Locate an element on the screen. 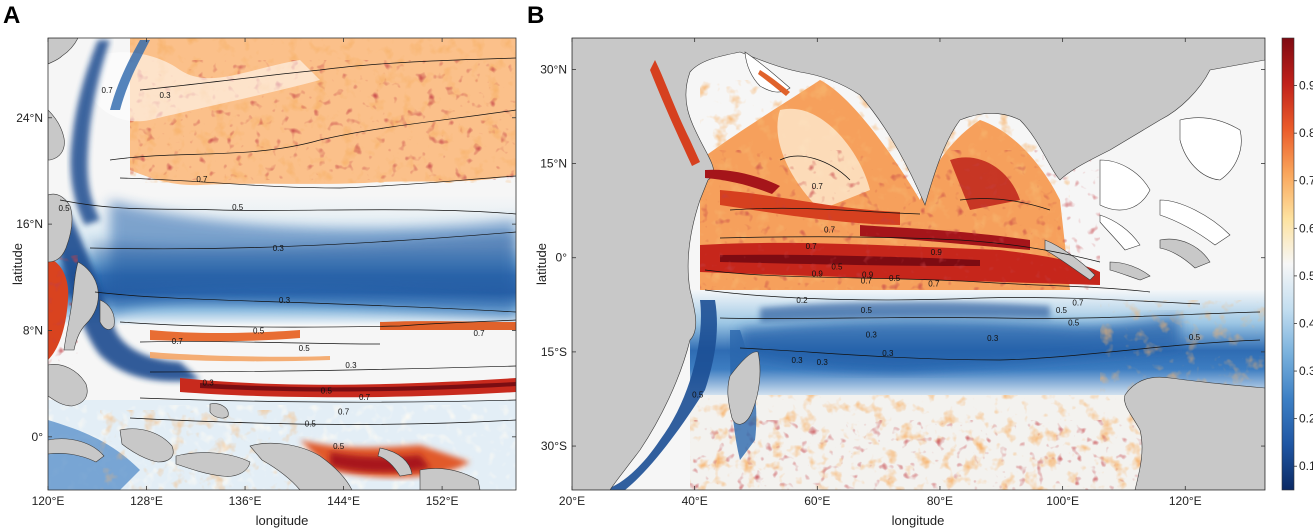 The height and width of the screenshot is (531, 1313). colorbar-ticks: 0.1 0.2 0.3 0.4 0.5 0.6 0.7 0.8 0.9 is located at coordinates (1303, 276).